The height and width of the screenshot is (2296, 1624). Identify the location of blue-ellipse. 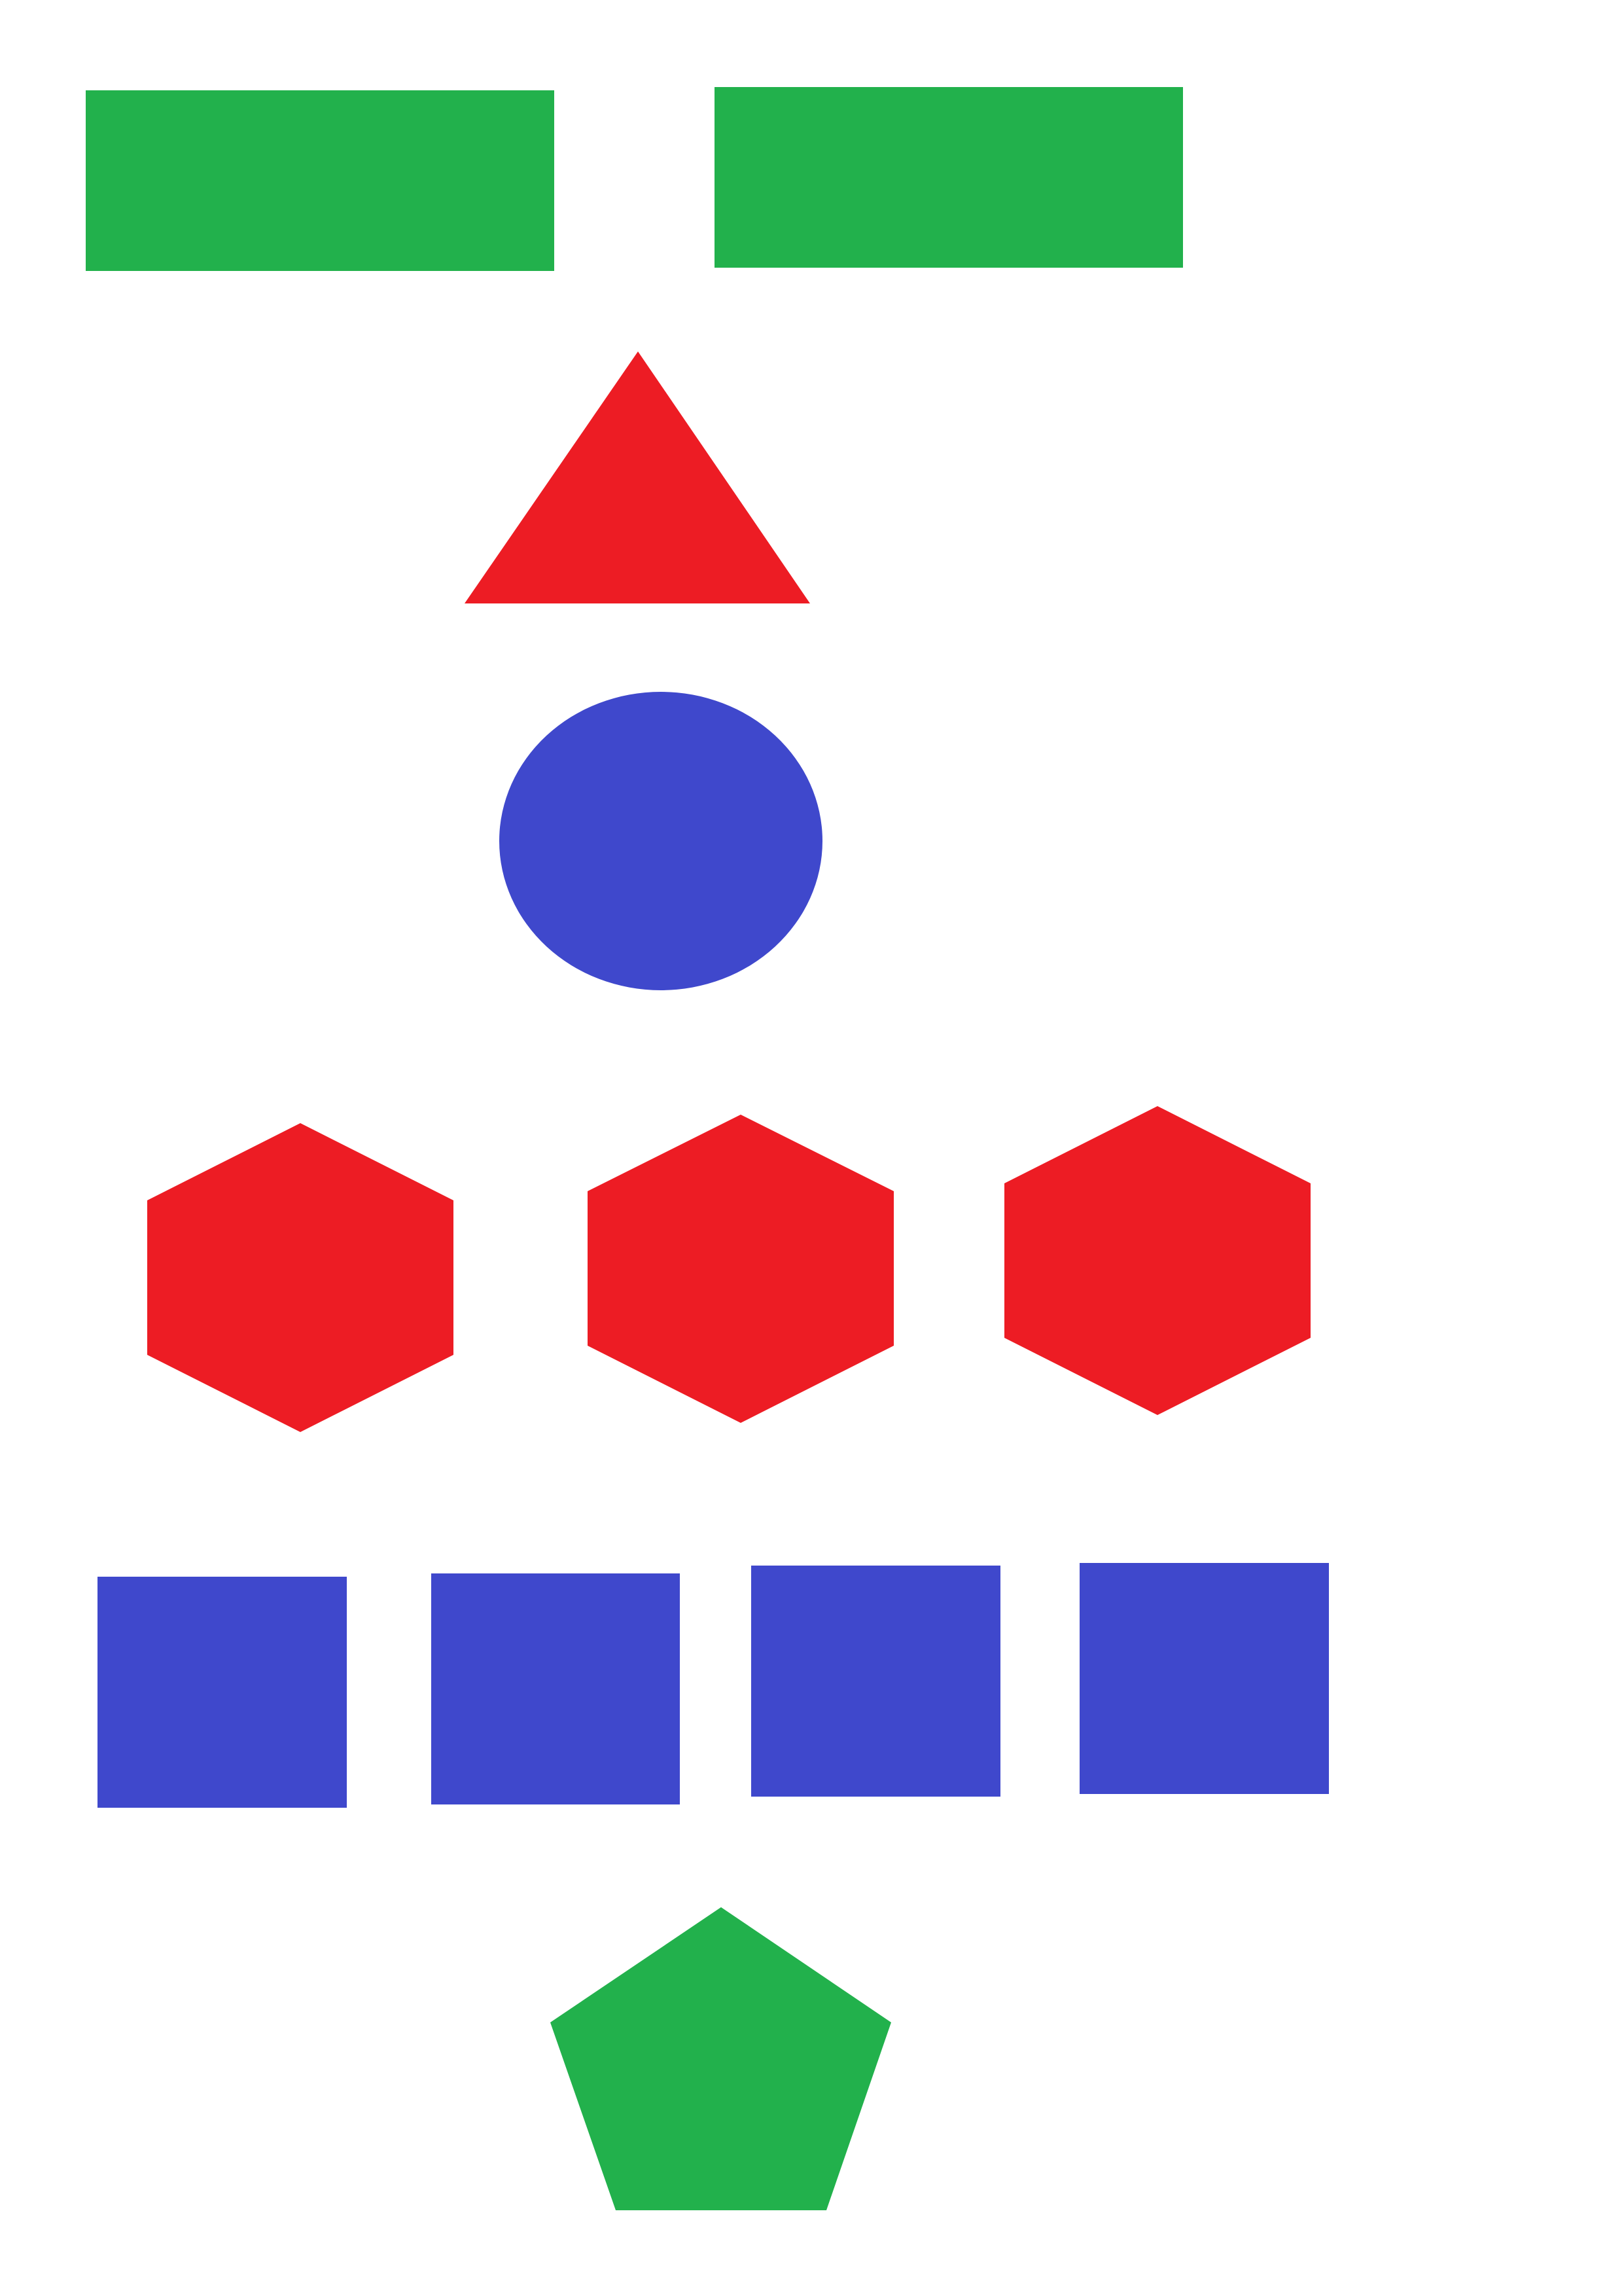
(660, 841).